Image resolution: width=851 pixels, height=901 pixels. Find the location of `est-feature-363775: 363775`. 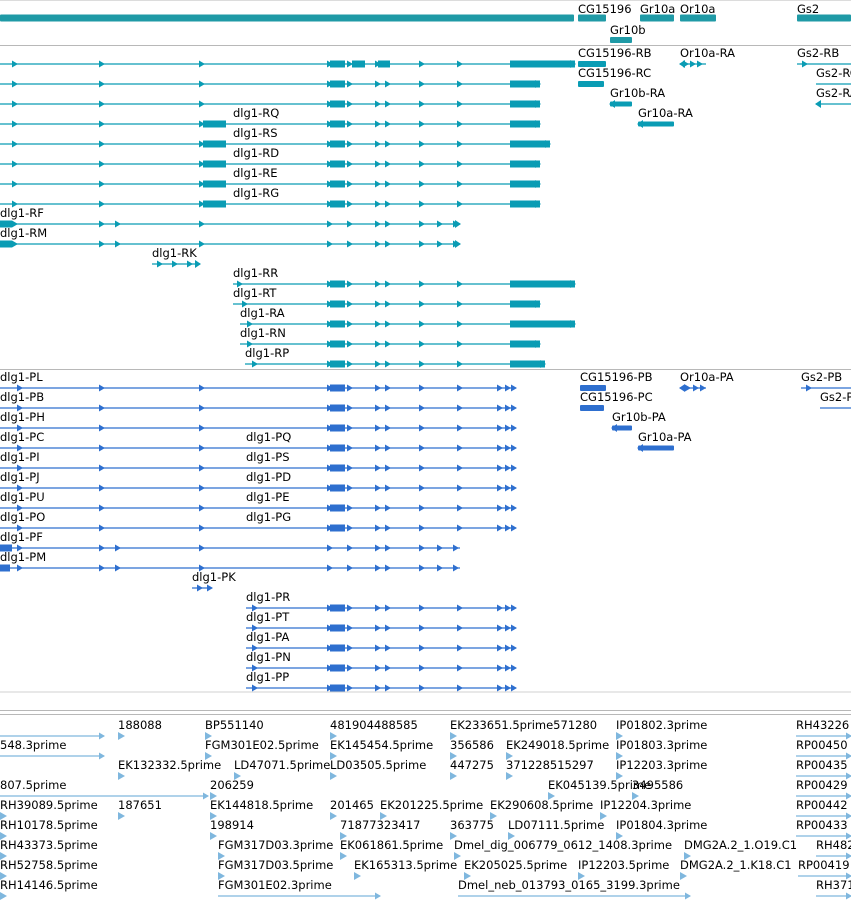

est-feature-363775: 363775 is located at coordinates (472, 829).